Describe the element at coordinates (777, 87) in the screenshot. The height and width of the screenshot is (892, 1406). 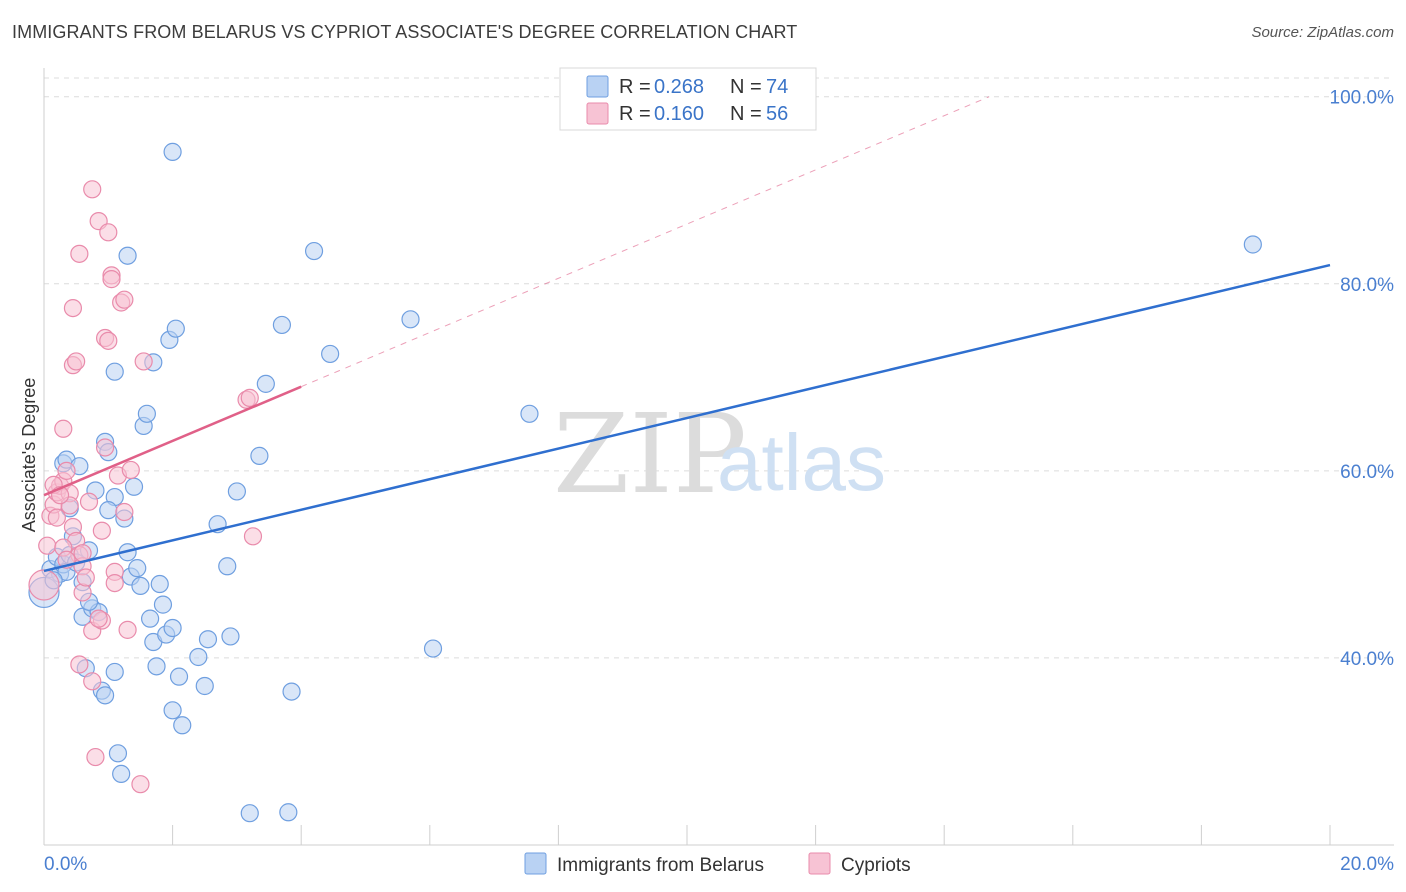
I see `legend-n-value-blue: 74` at that location.